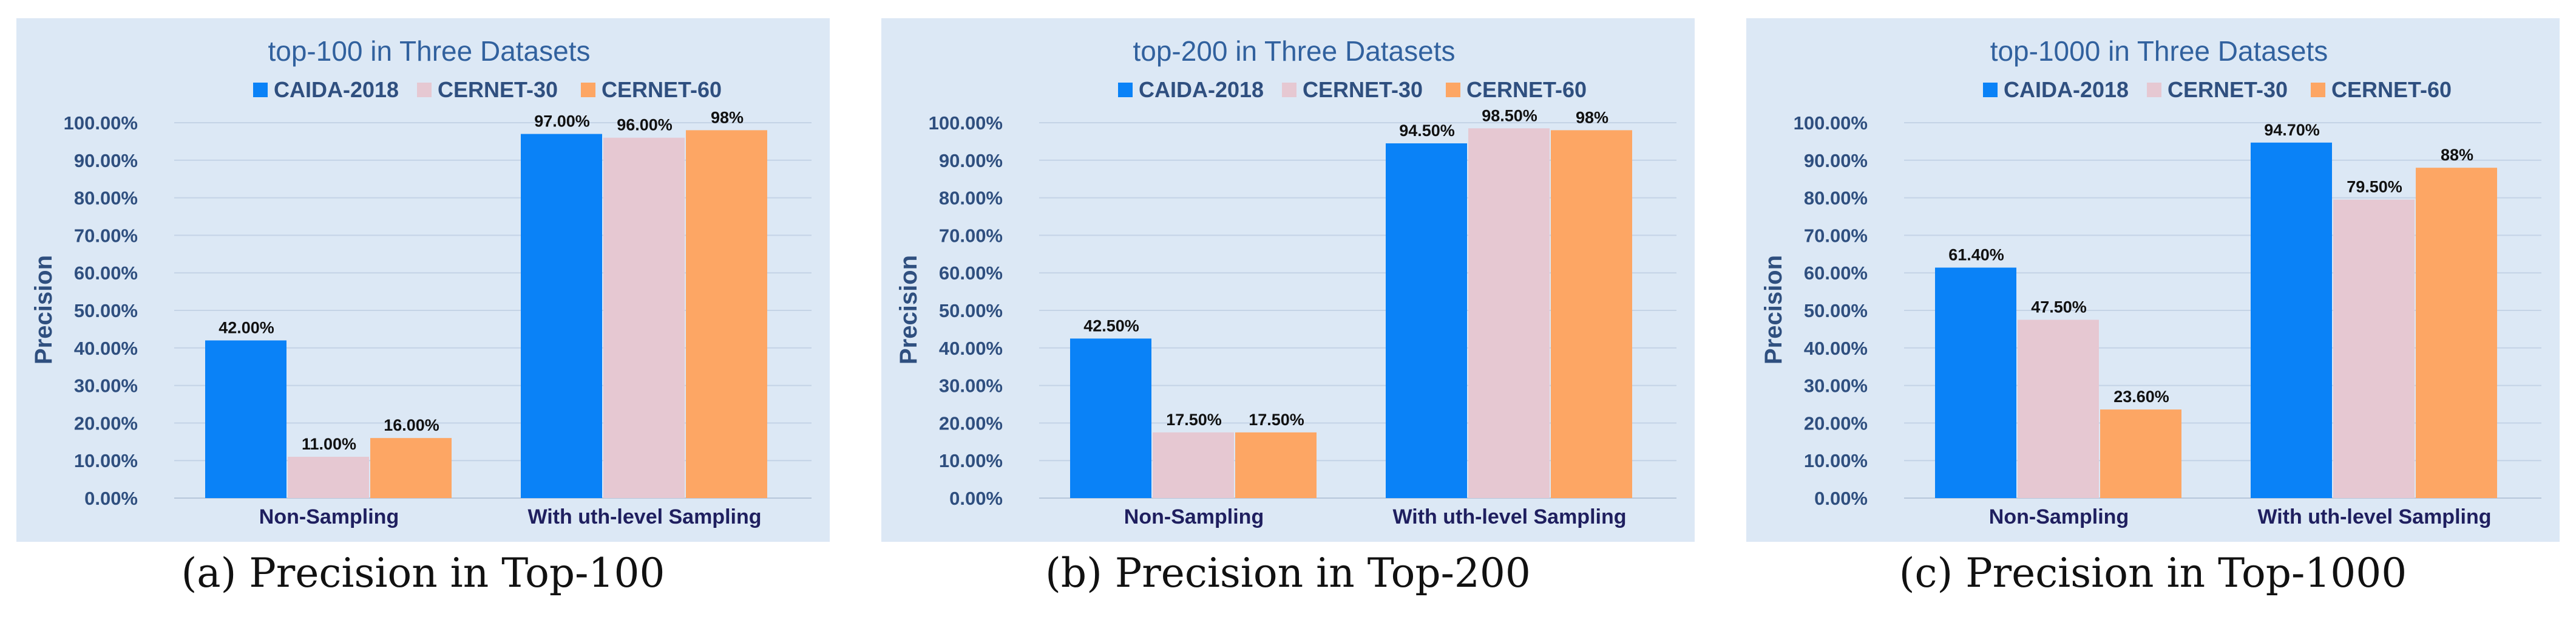 The height and width of the screenshot is (622, 2576). I want to click on data-label-caida-2018-with-uth-level-sampling: 94.70%, so click(2292, 130).